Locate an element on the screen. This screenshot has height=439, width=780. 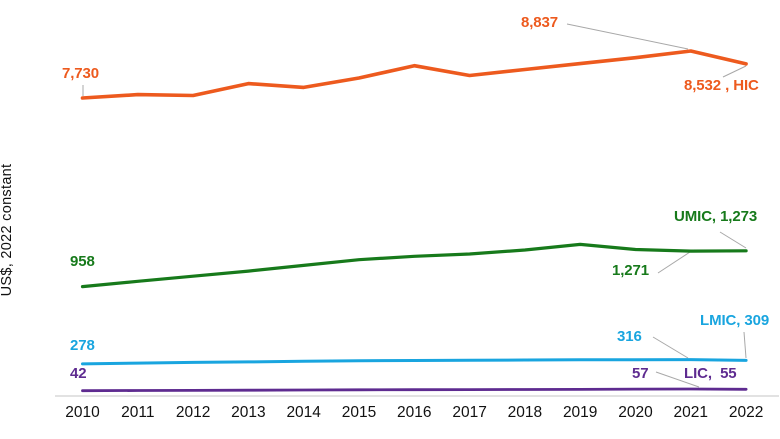
annotation-lmic-2021: 316 is located at coordinates (629, 336).